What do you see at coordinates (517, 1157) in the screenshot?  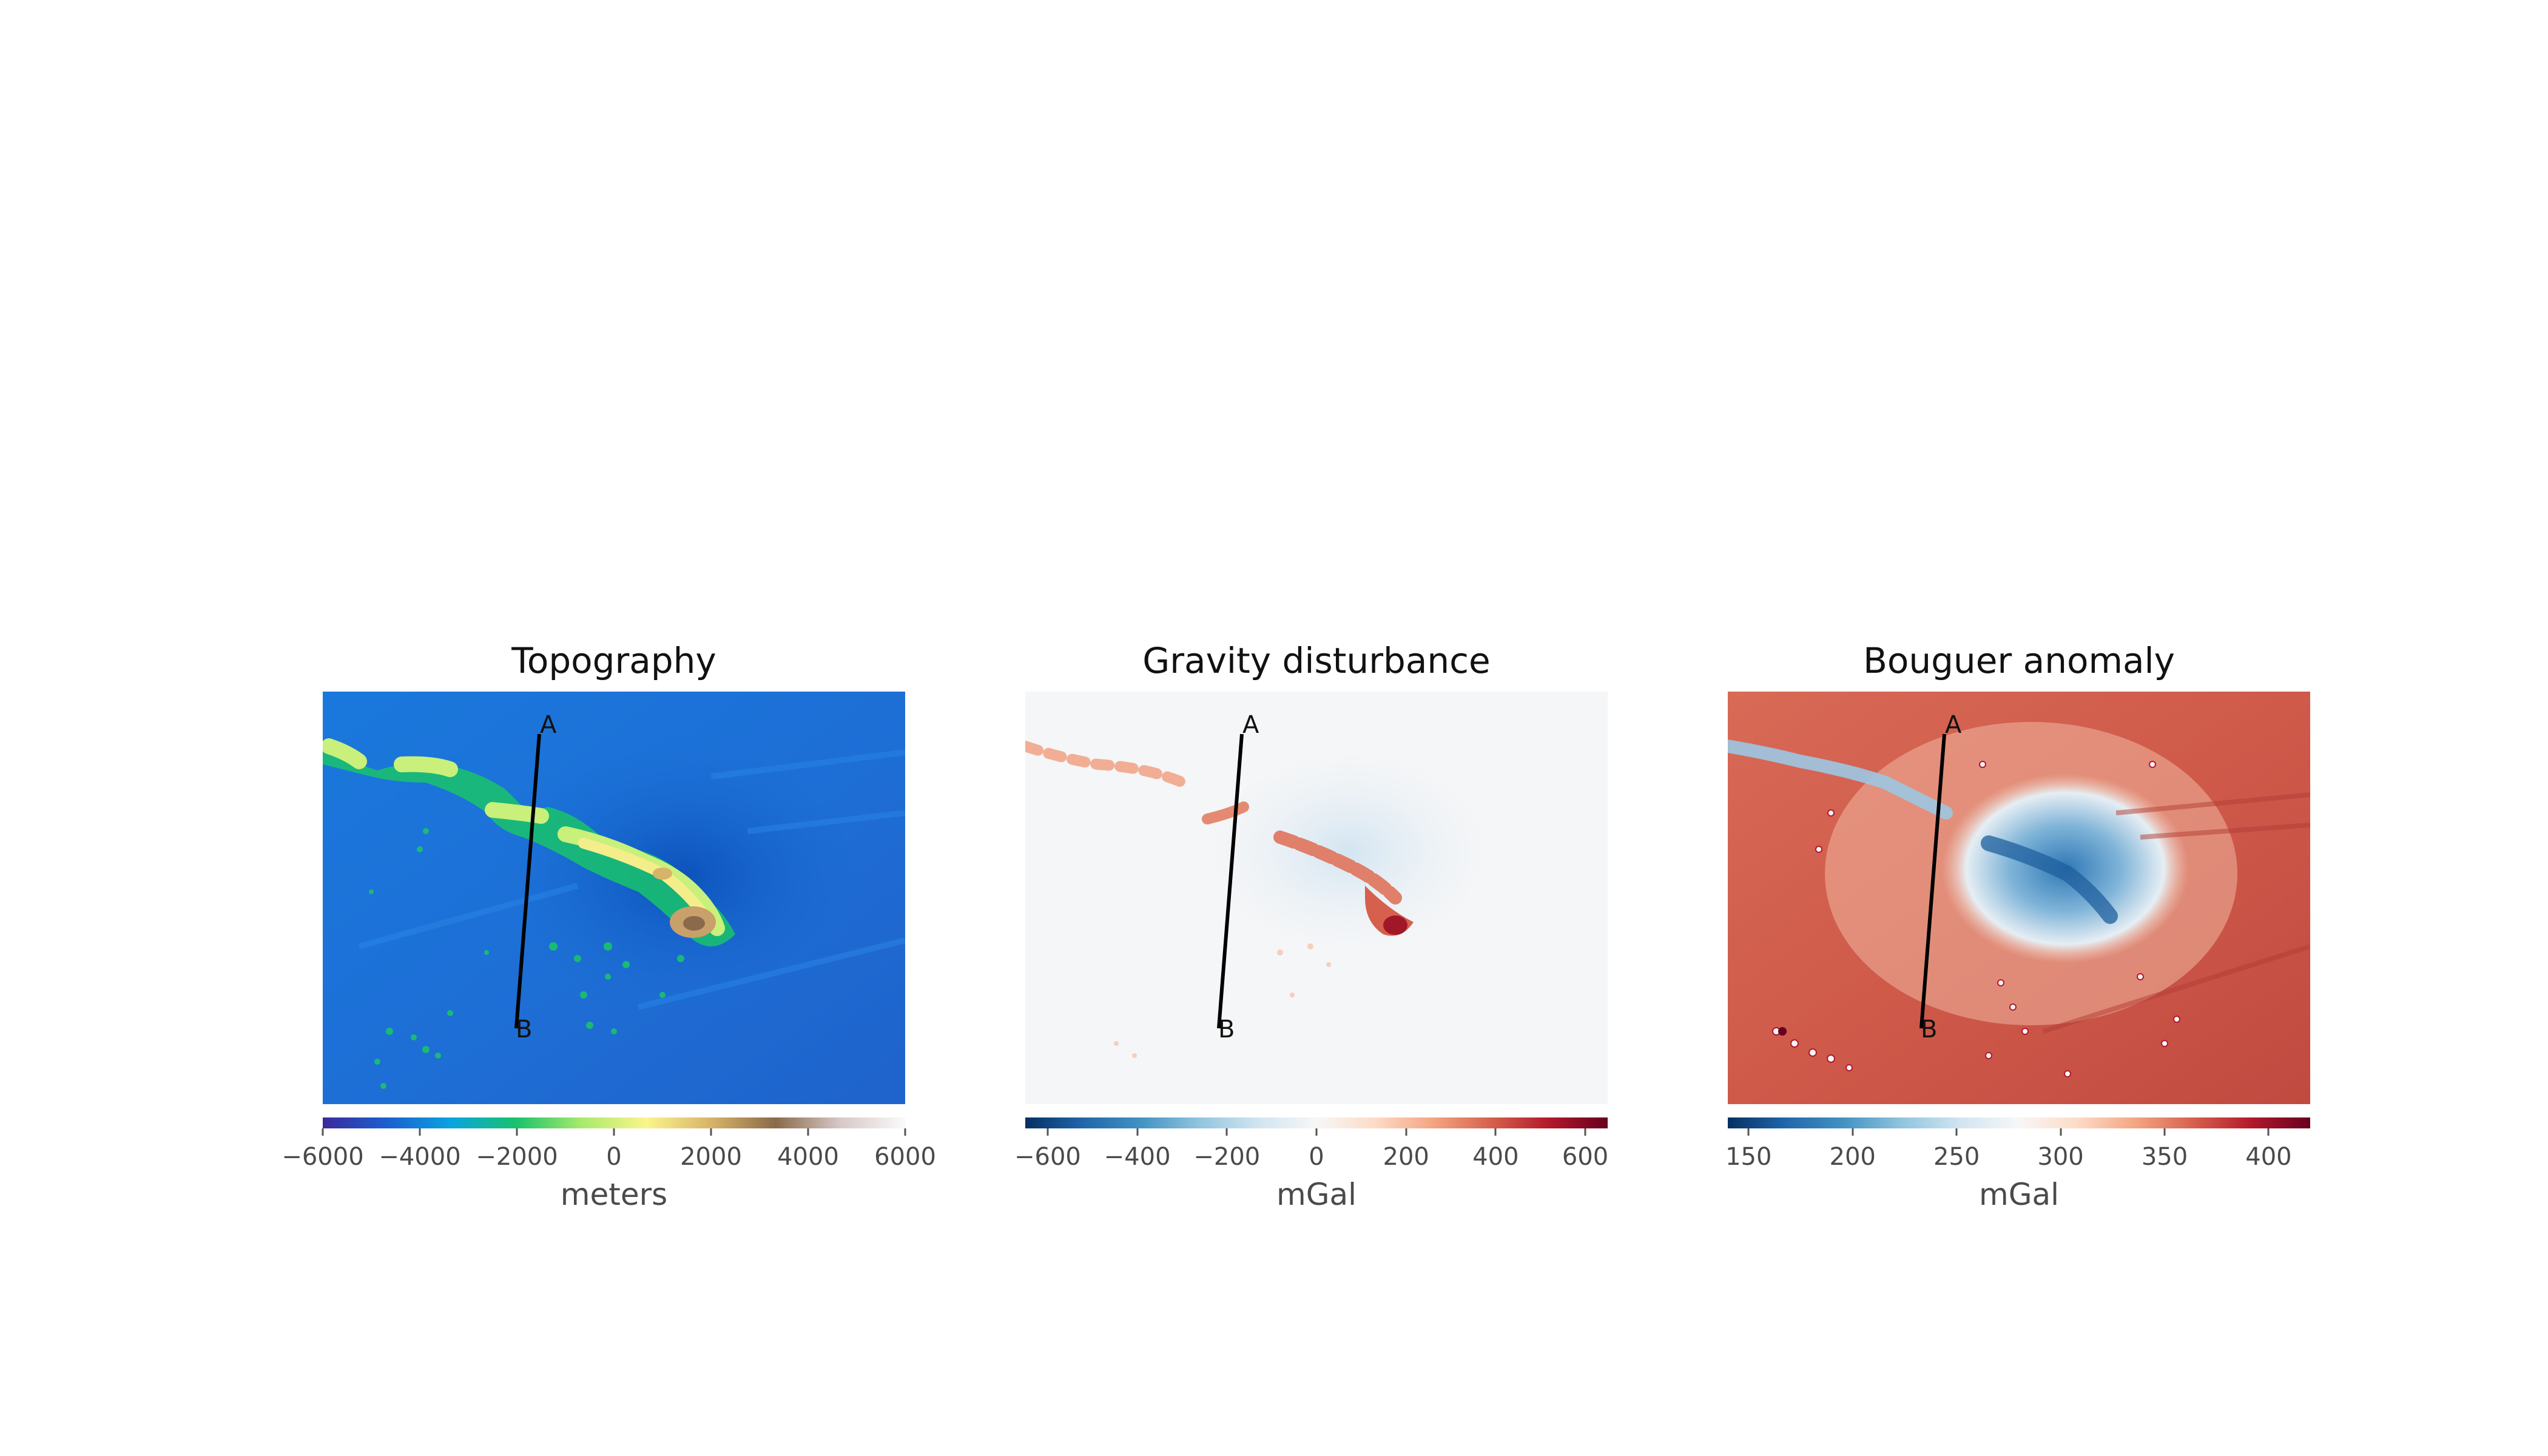 I see `colorbar-tick-label: −2000` at bounding box center [517, 1157].